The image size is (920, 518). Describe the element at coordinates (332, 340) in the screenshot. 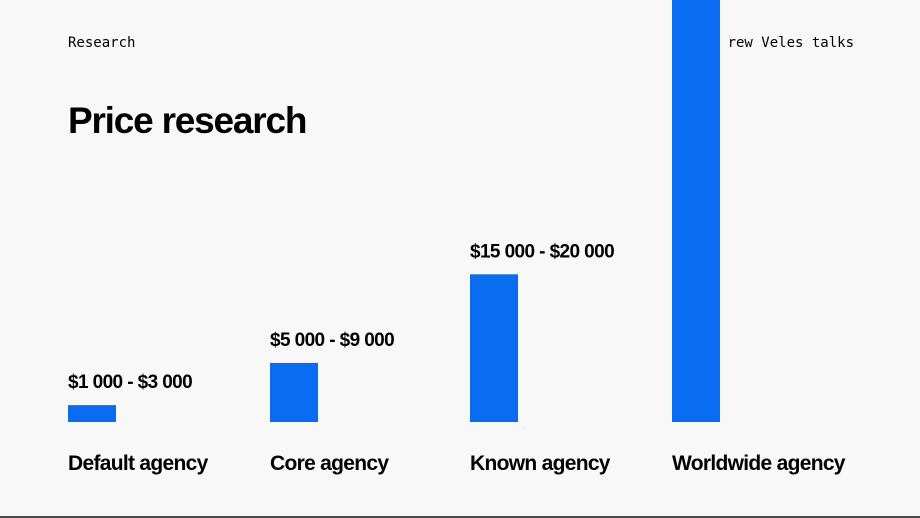

I see `value-label-2: $5 000 - $9 000` at that location.